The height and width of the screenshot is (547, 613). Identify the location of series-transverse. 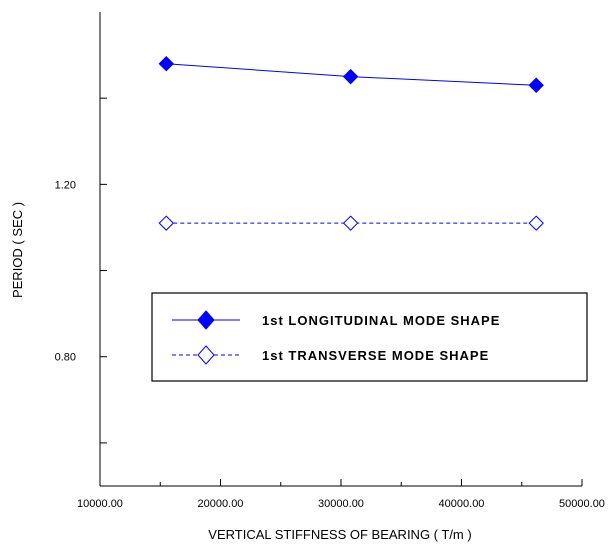
(351, 223).